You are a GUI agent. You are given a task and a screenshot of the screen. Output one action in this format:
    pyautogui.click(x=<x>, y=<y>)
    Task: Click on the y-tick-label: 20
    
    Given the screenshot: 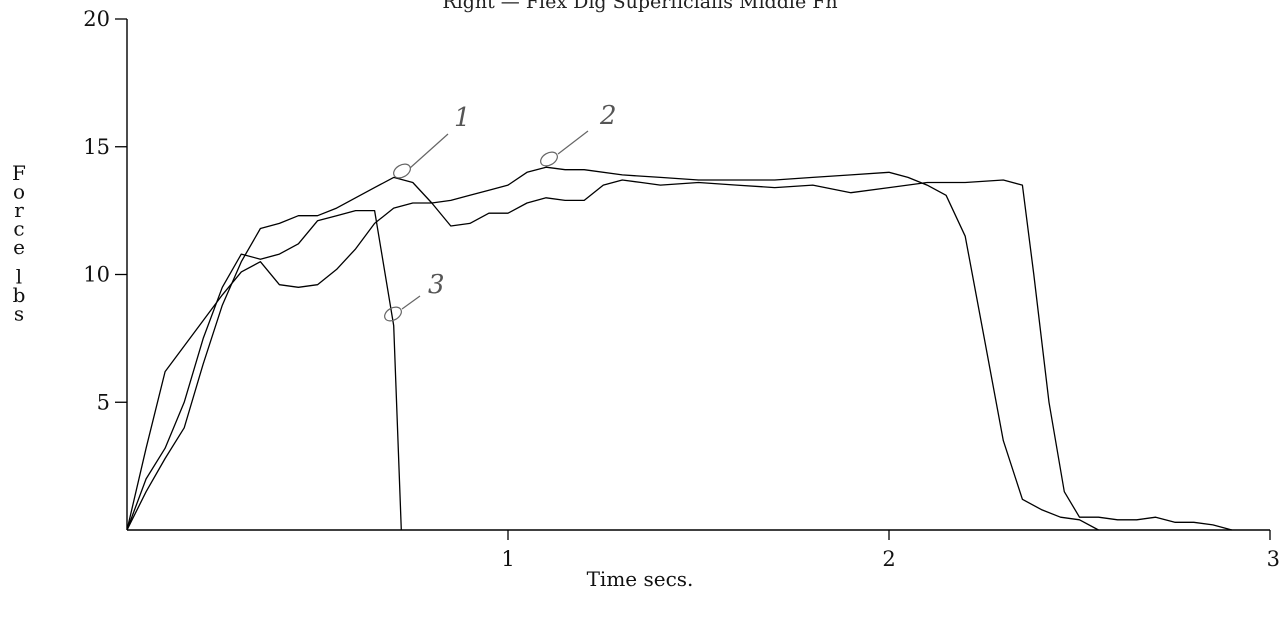 What is the action you would take?
    pyautogui.click(x=96, y=19)
    